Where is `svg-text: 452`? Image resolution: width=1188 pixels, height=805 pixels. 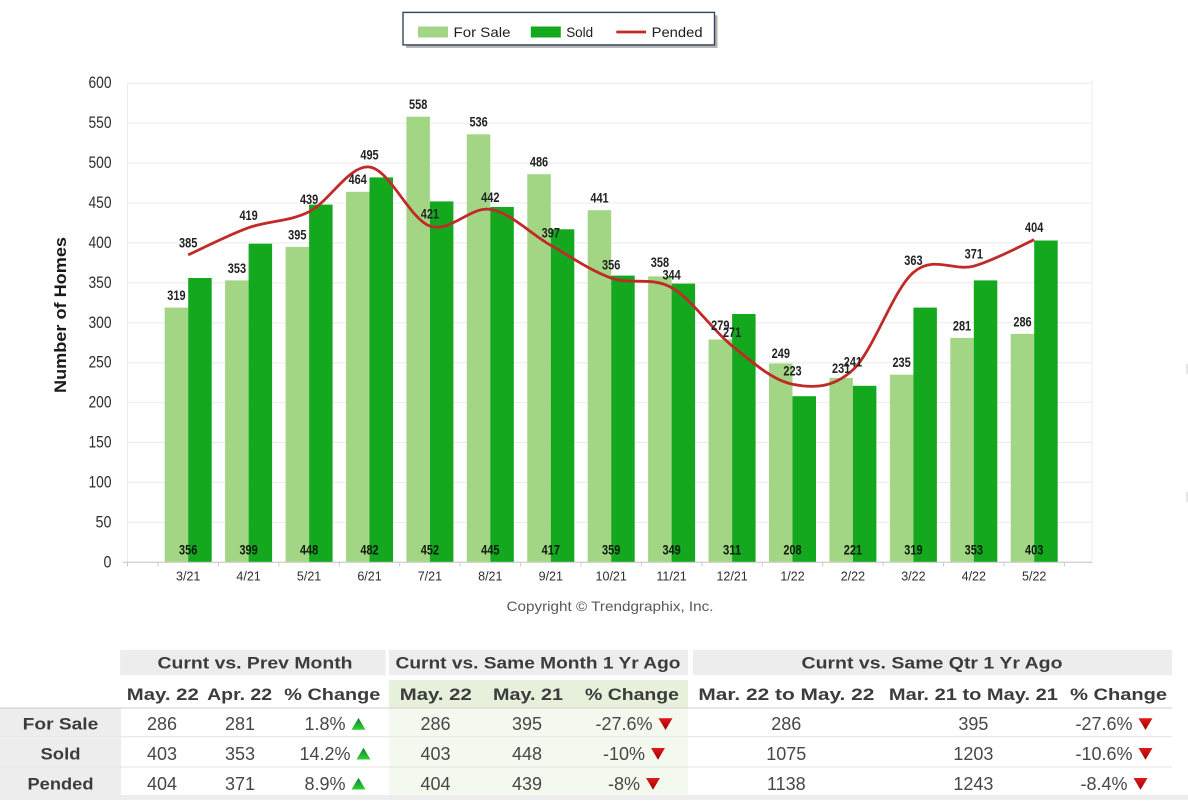
svg-text: 452 is located at coordinates (430, 550).